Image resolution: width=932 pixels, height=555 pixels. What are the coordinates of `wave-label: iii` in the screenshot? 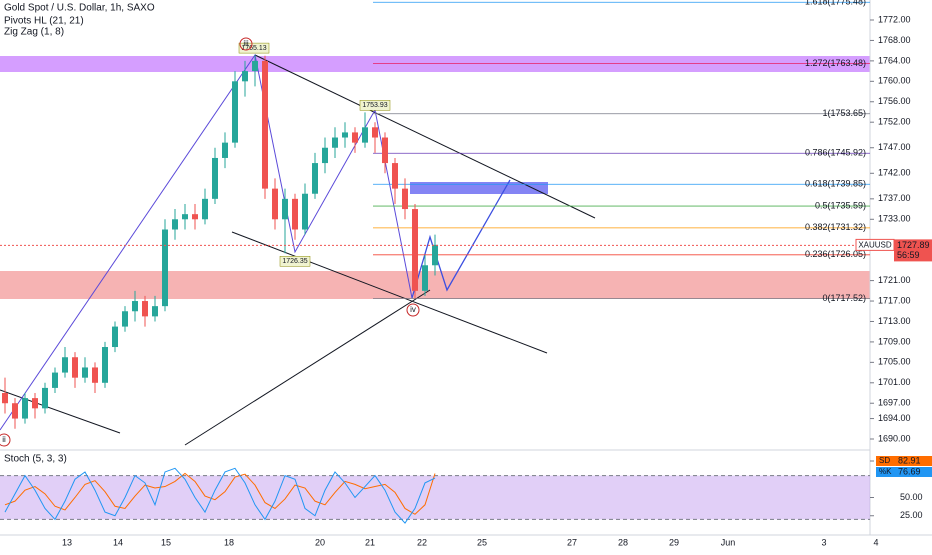 It's located at (246, 43).